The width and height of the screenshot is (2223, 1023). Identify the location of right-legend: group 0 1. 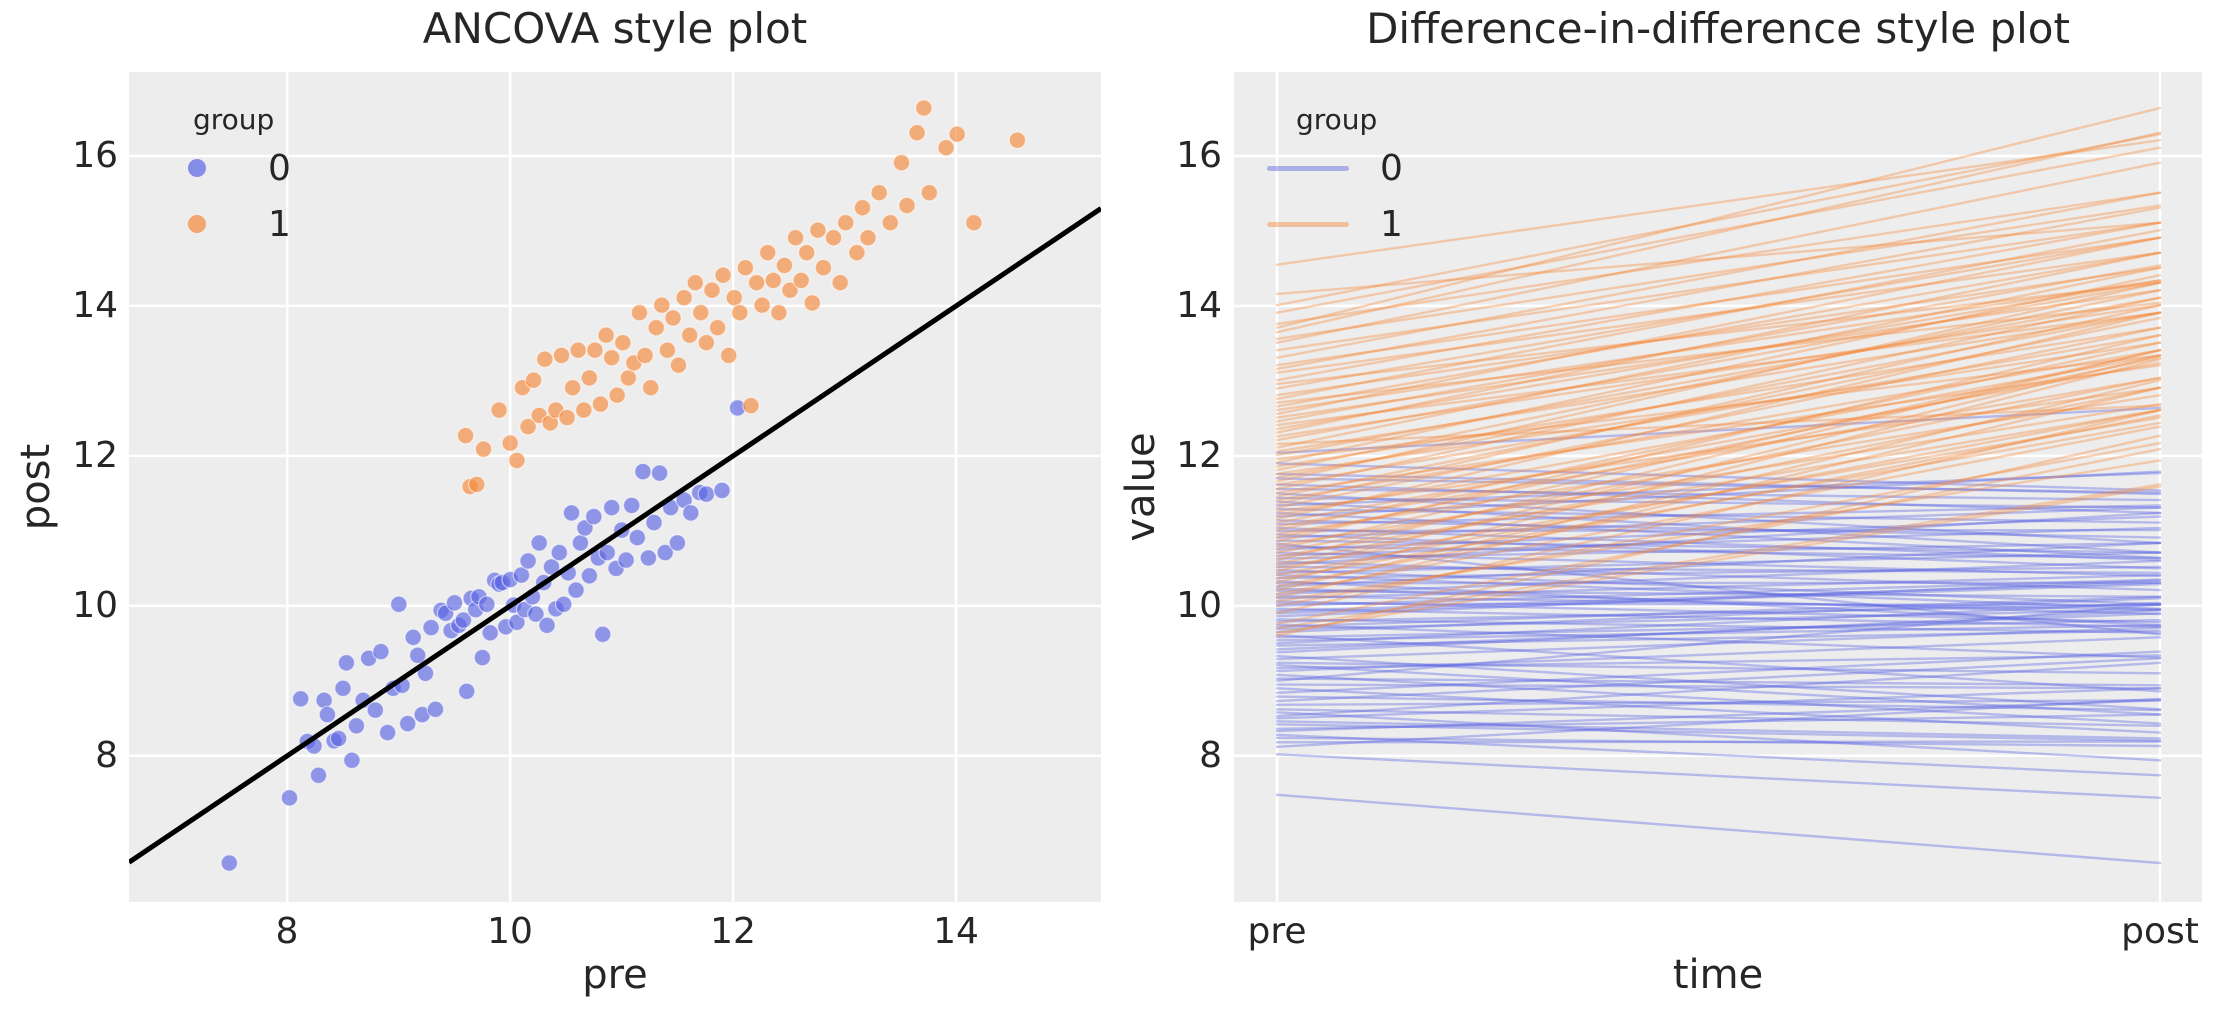
(1332, 176).